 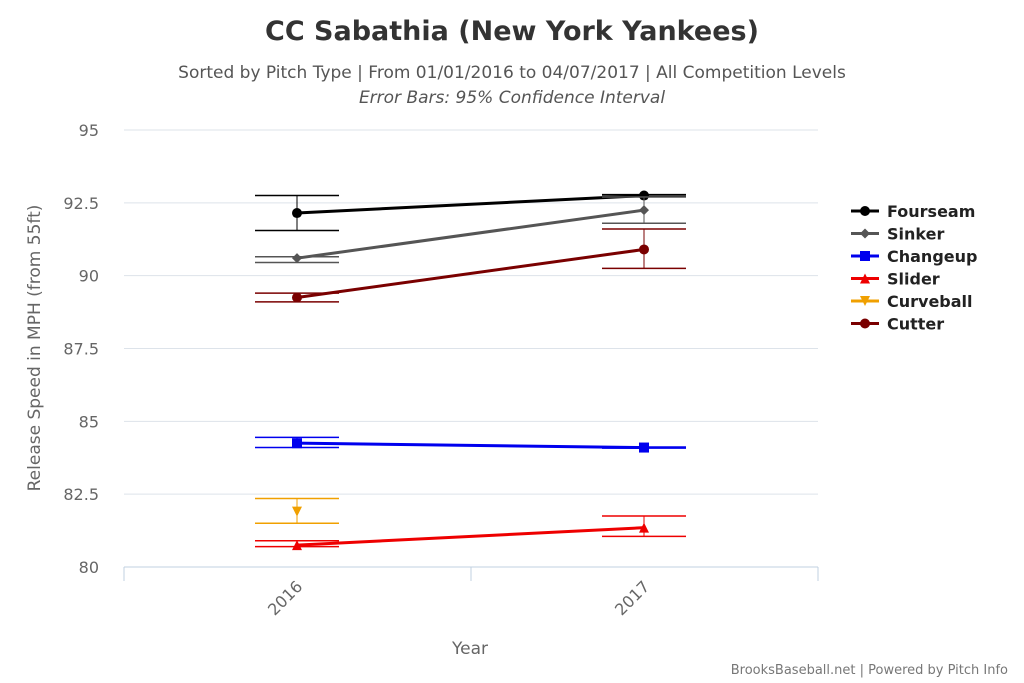 What do you see at coordinates (297, 213) in the screenshot?
I see `point-fourseam-2016` at bounding box center [297, 213].